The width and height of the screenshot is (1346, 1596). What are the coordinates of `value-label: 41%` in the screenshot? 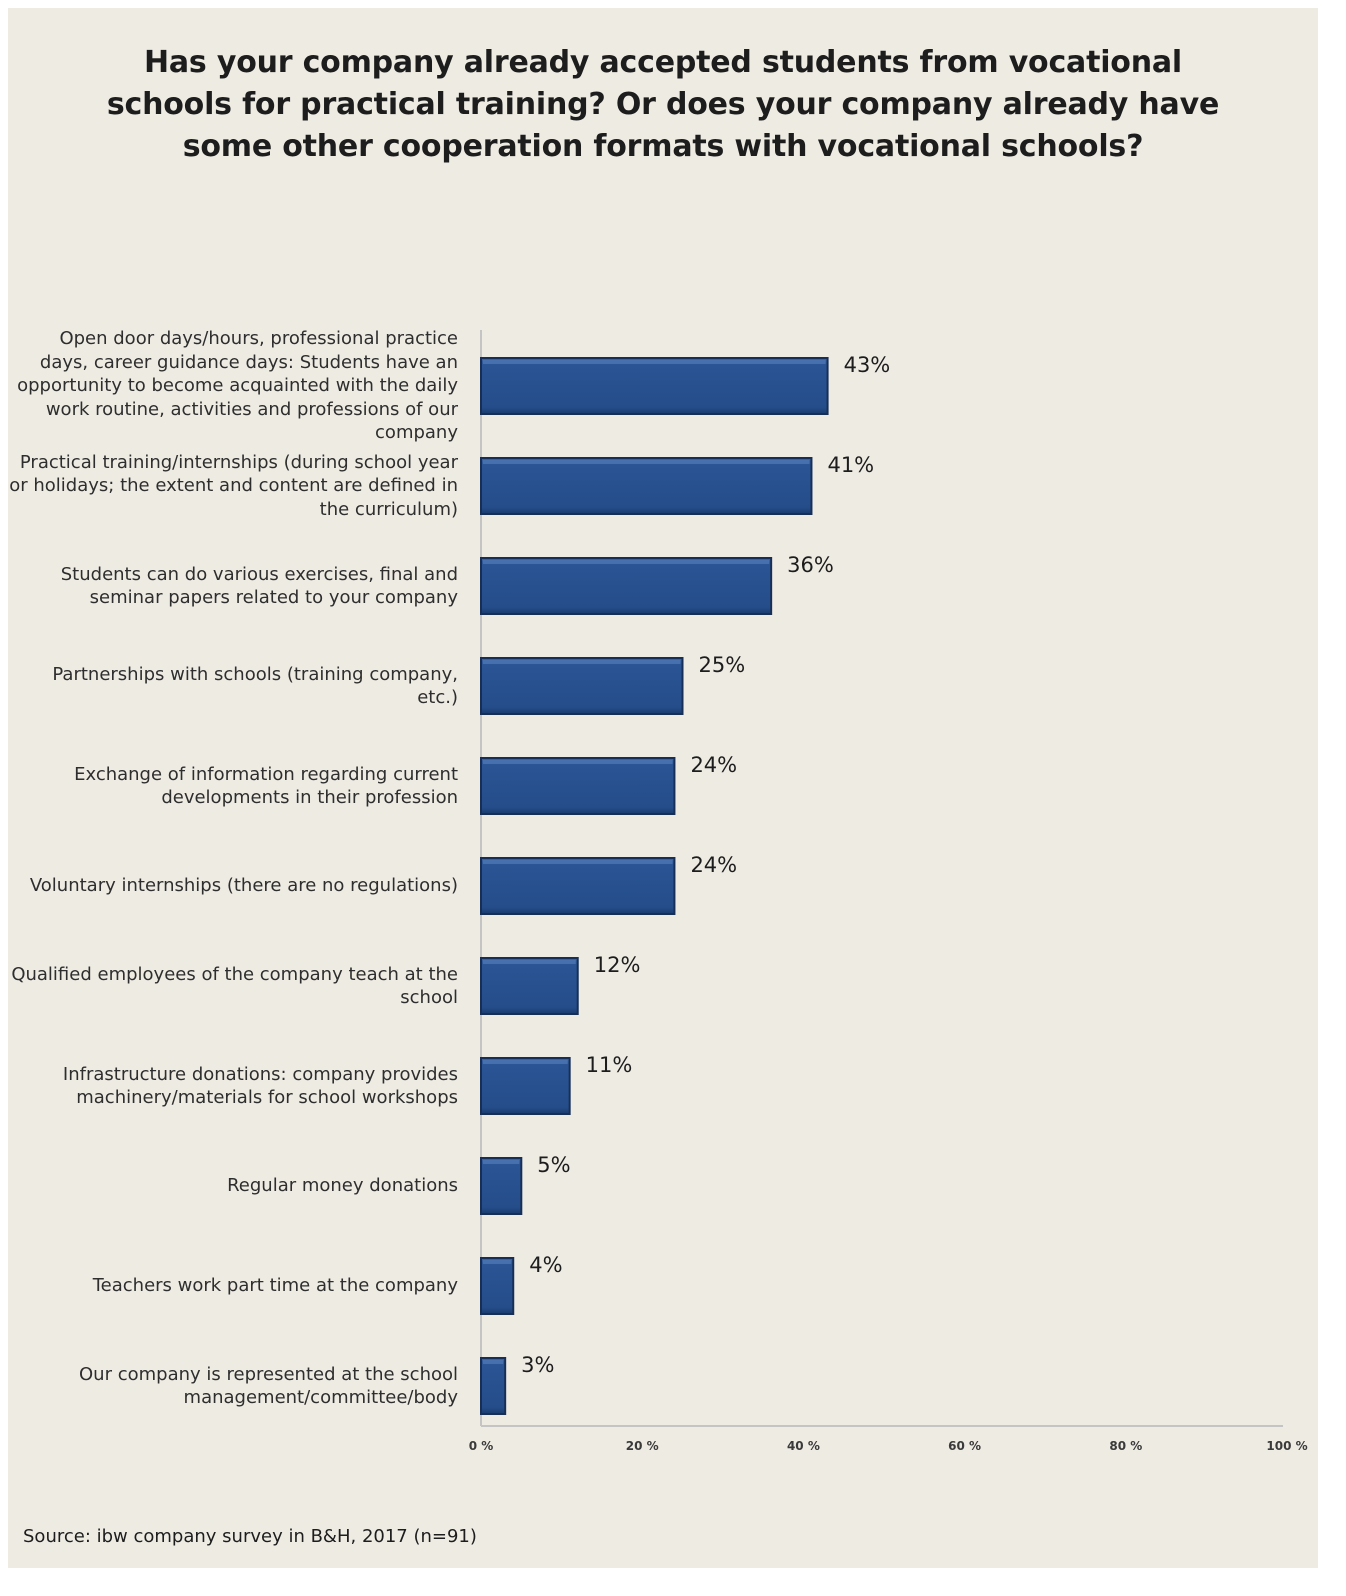 It's located at (850, 465).